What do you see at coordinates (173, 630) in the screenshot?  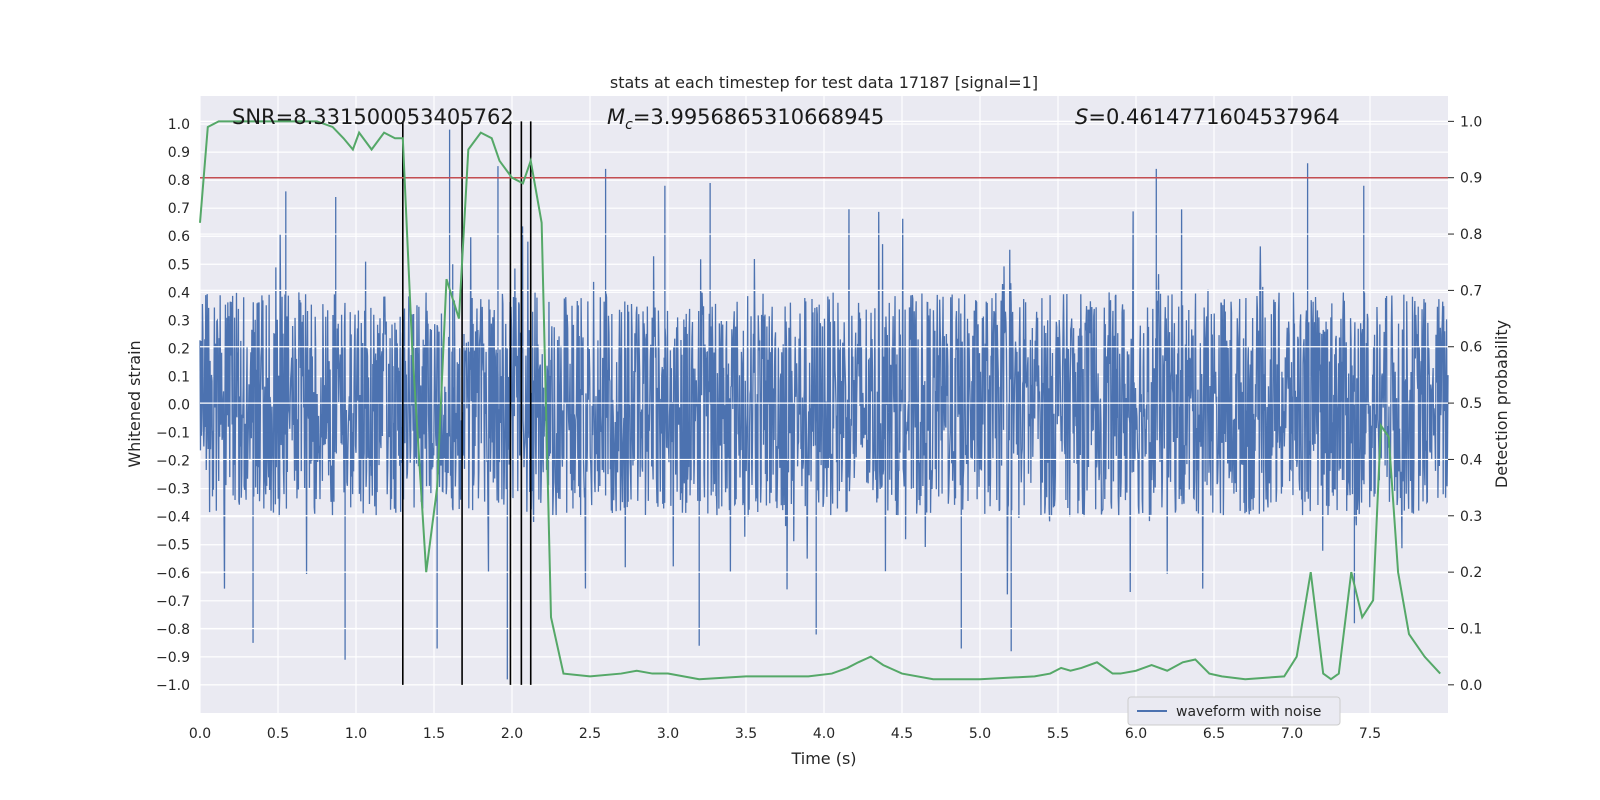 I see `y-tick-label-18: −0.8` at bounding box center [173, 630].